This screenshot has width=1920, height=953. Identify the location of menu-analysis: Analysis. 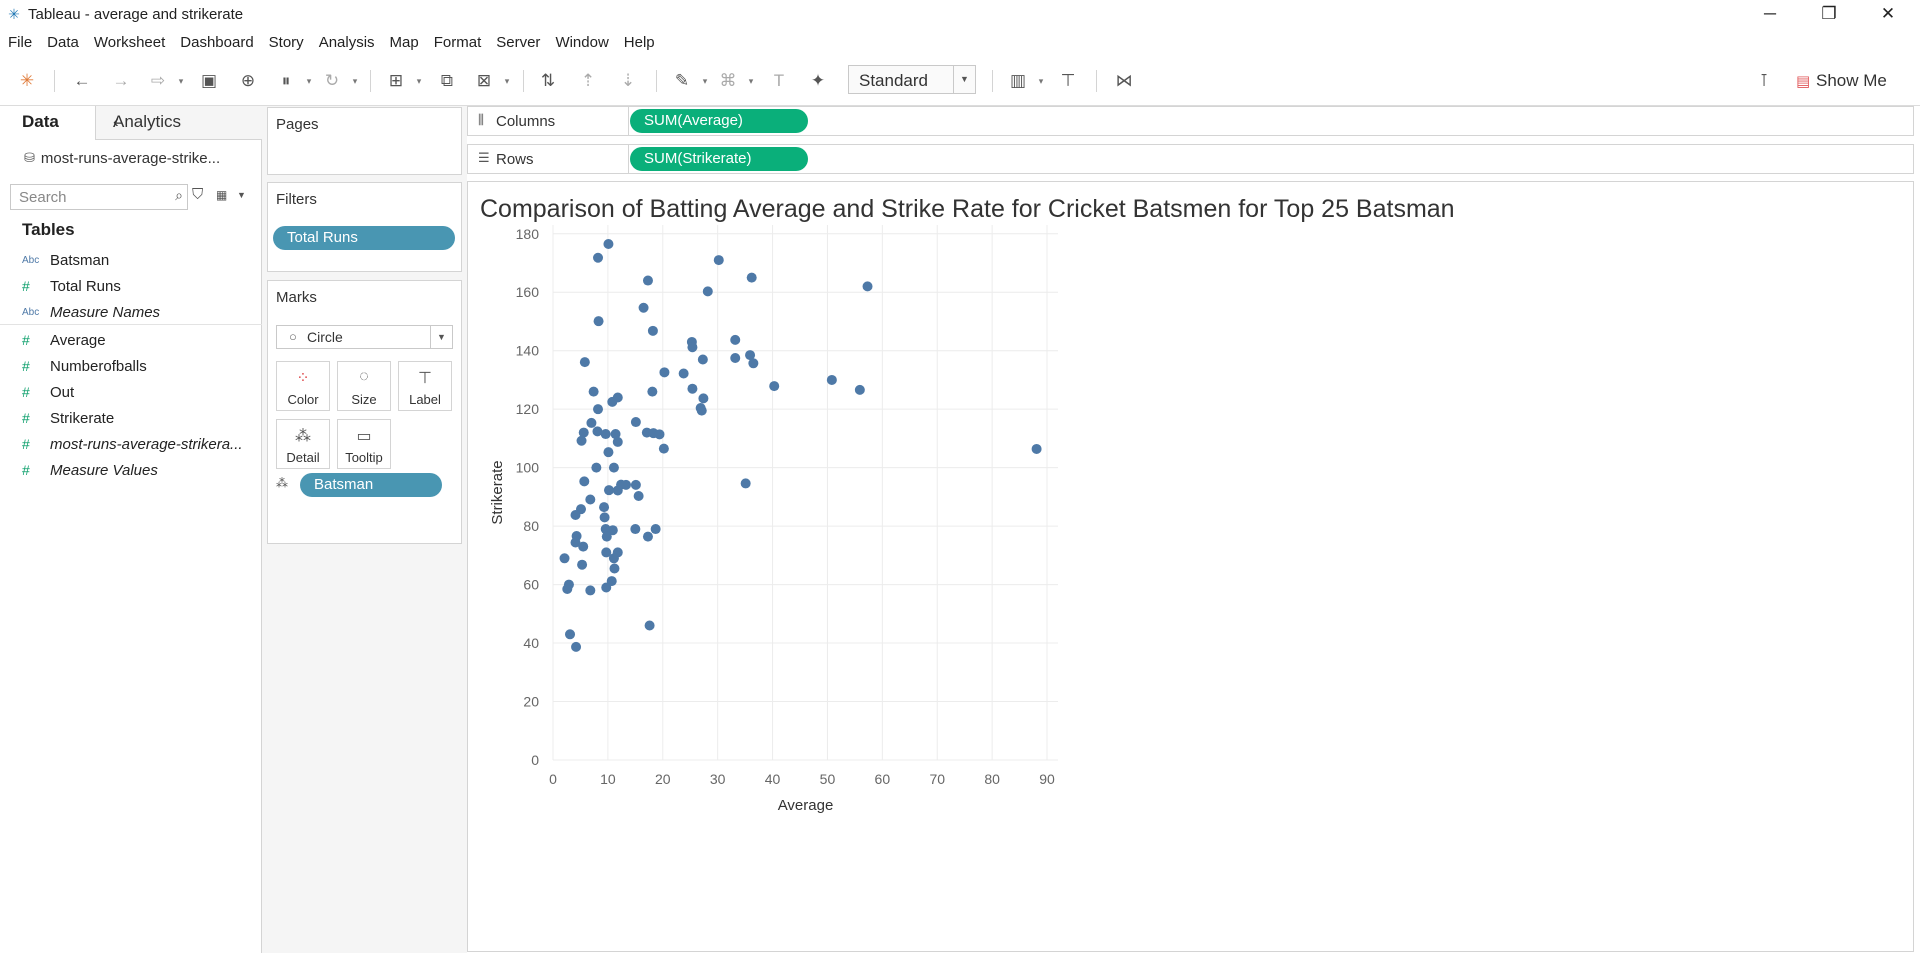
(346, 42).